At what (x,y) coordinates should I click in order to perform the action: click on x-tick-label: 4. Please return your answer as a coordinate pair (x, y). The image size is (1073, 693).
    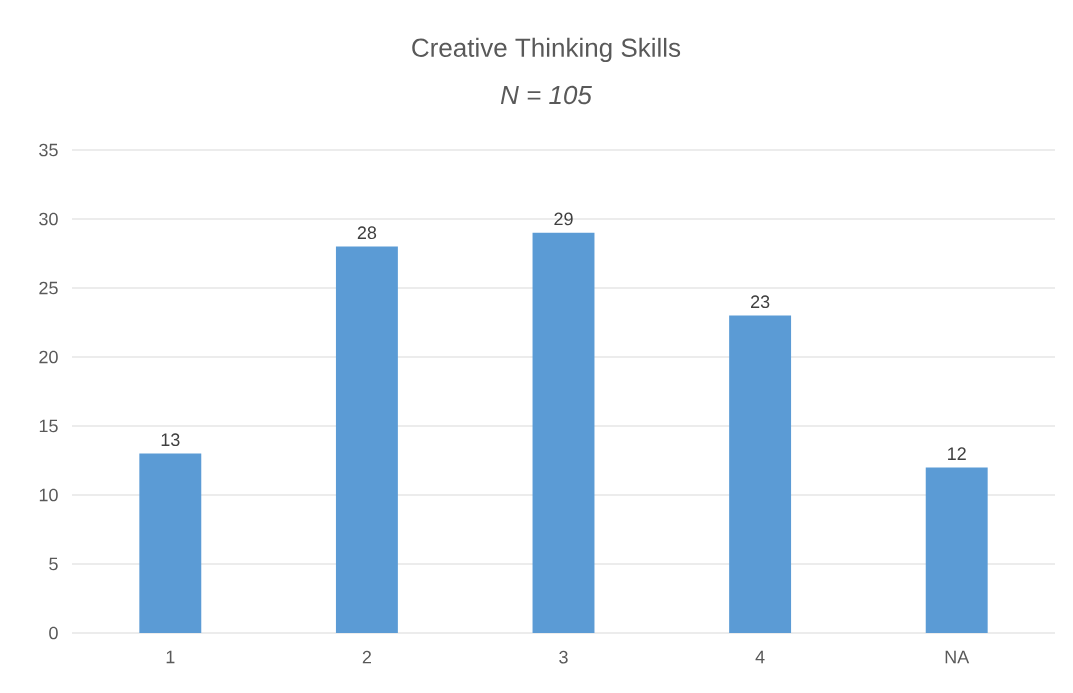
    Looking at the image, I should click on (760, 657).